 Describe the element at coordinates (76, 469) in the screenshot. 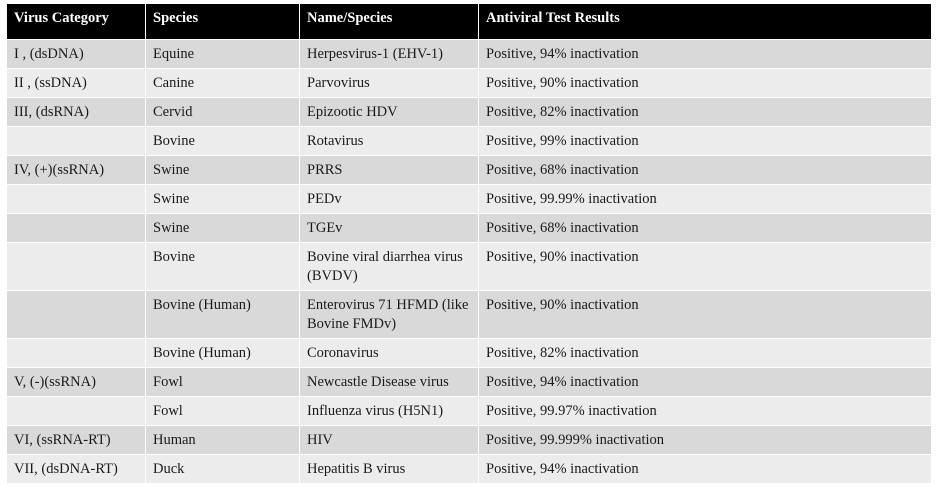

I see `virus-category-cell: VII, (dsDNA-RT)` at that location.